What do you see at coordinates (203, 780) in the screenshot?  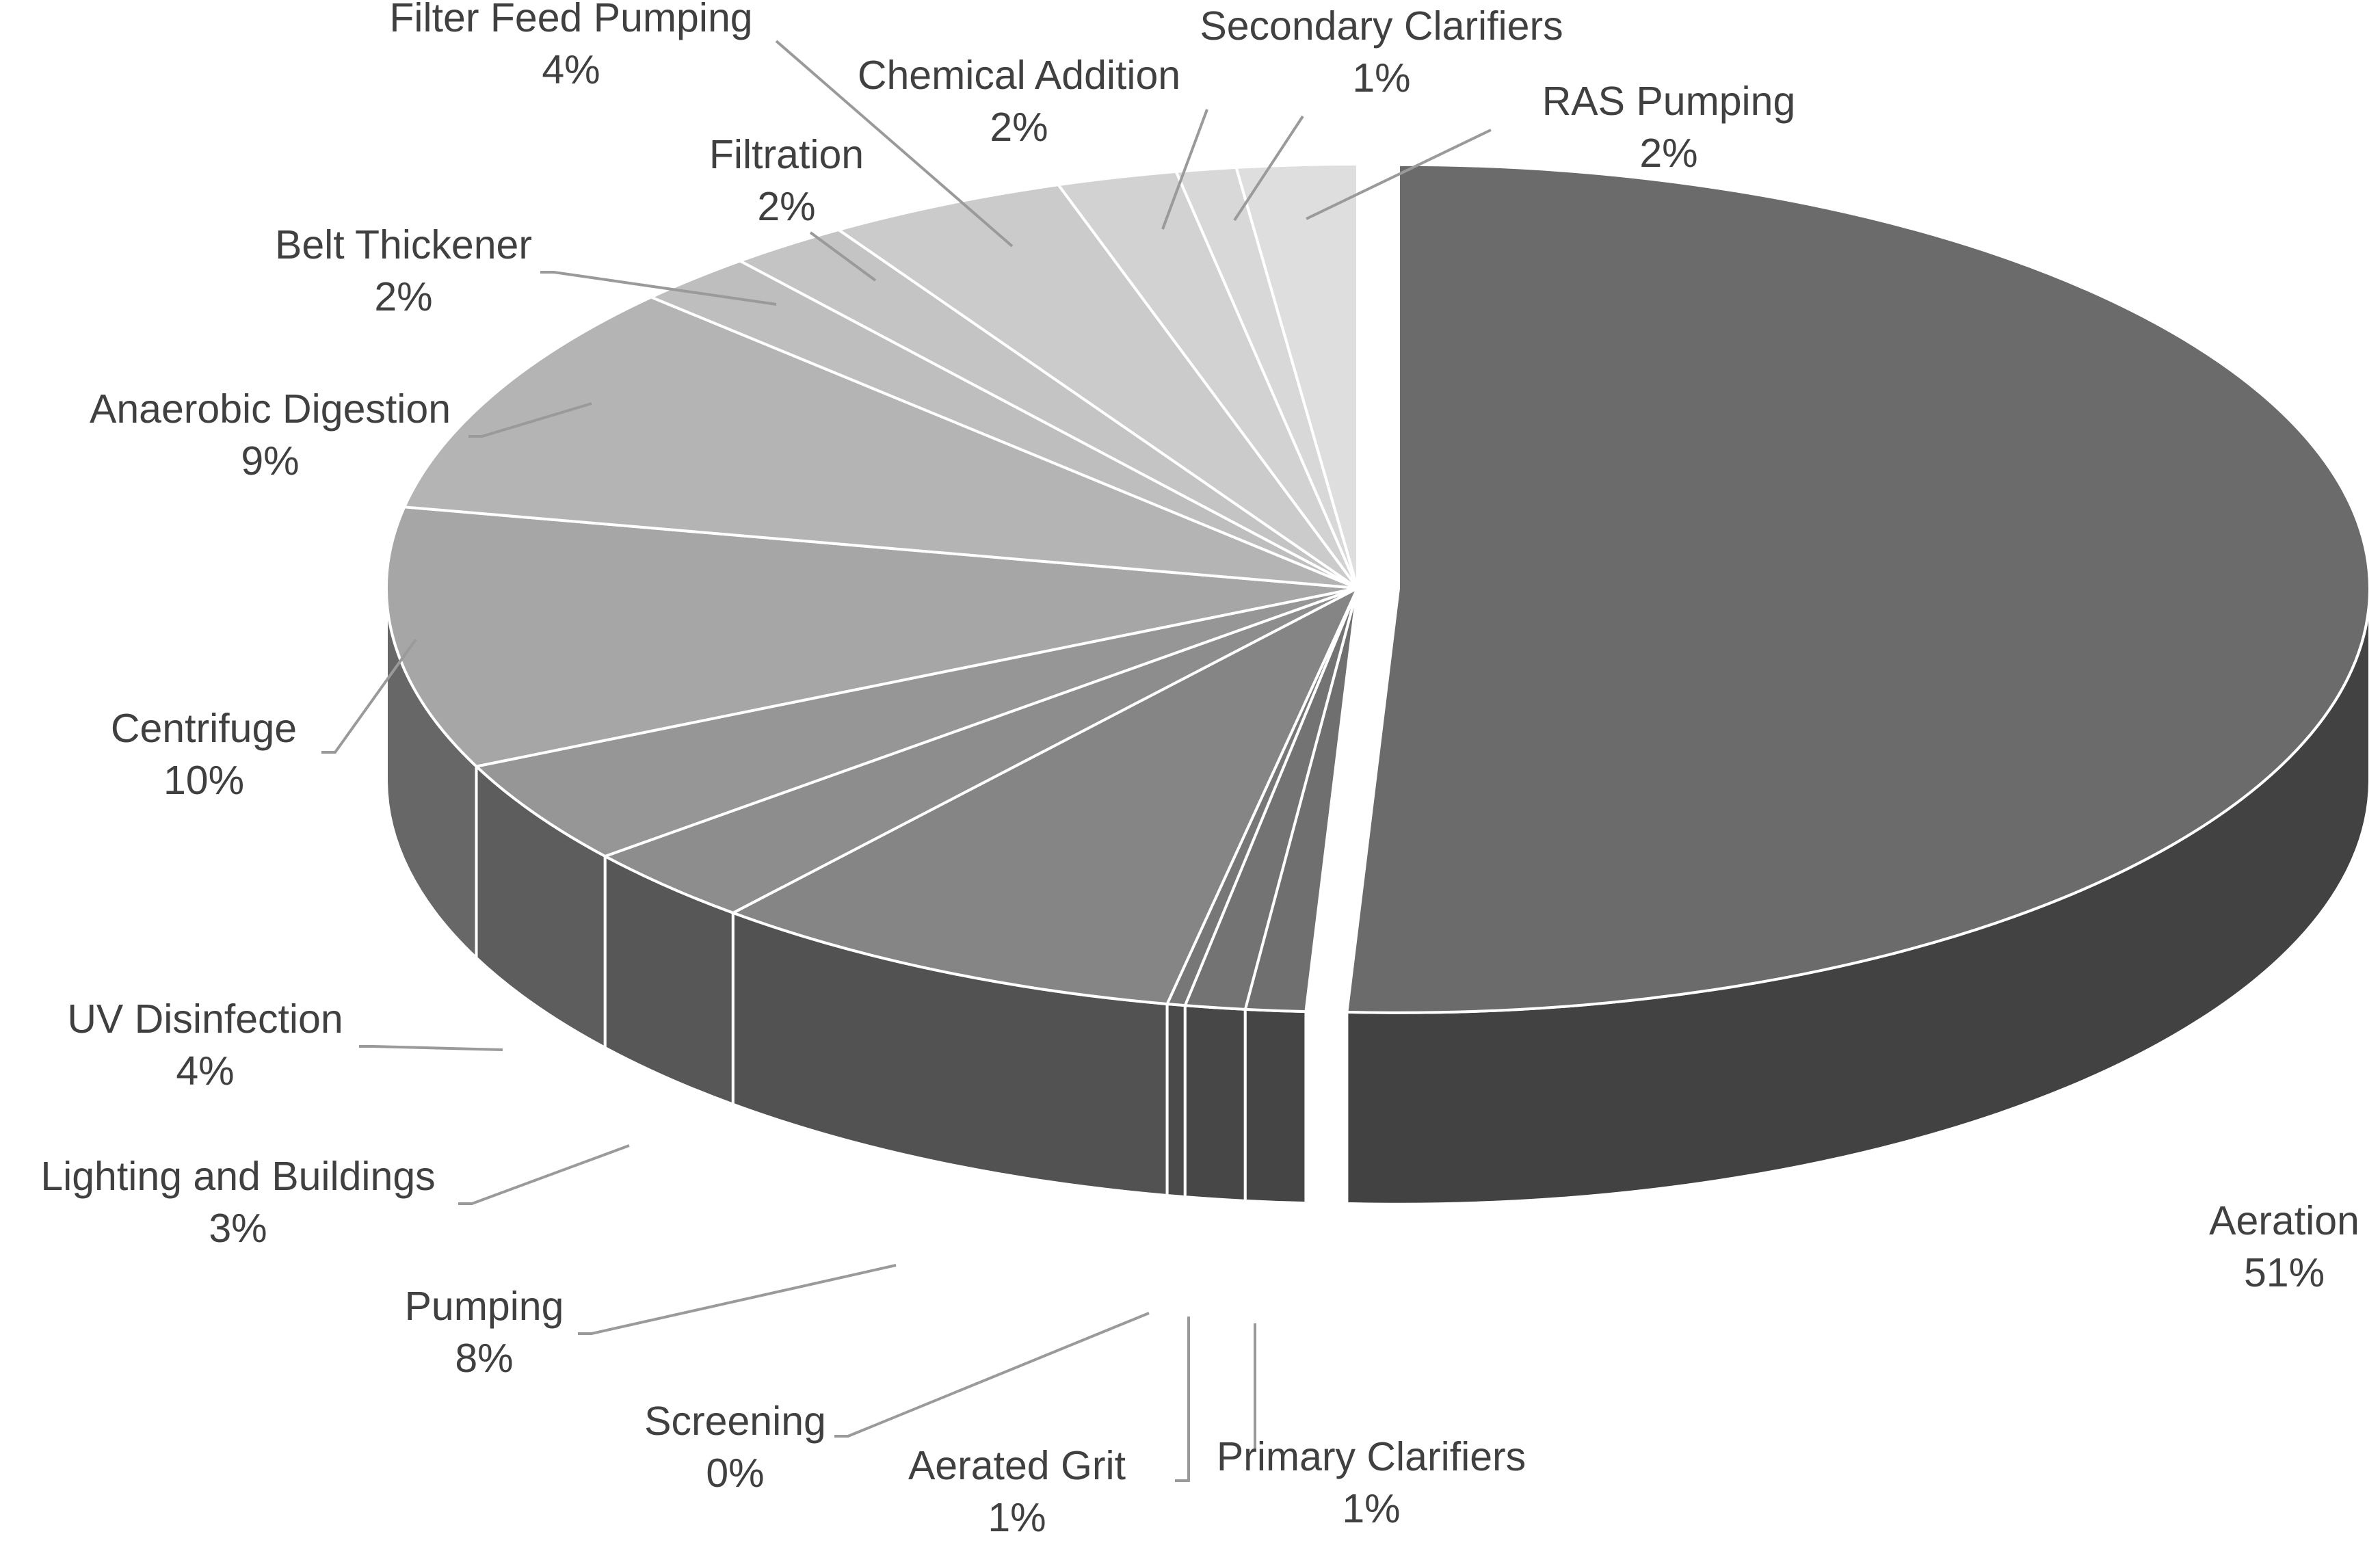 I see `percent-centrifuge: 10%` at bounding box center [203, 780].